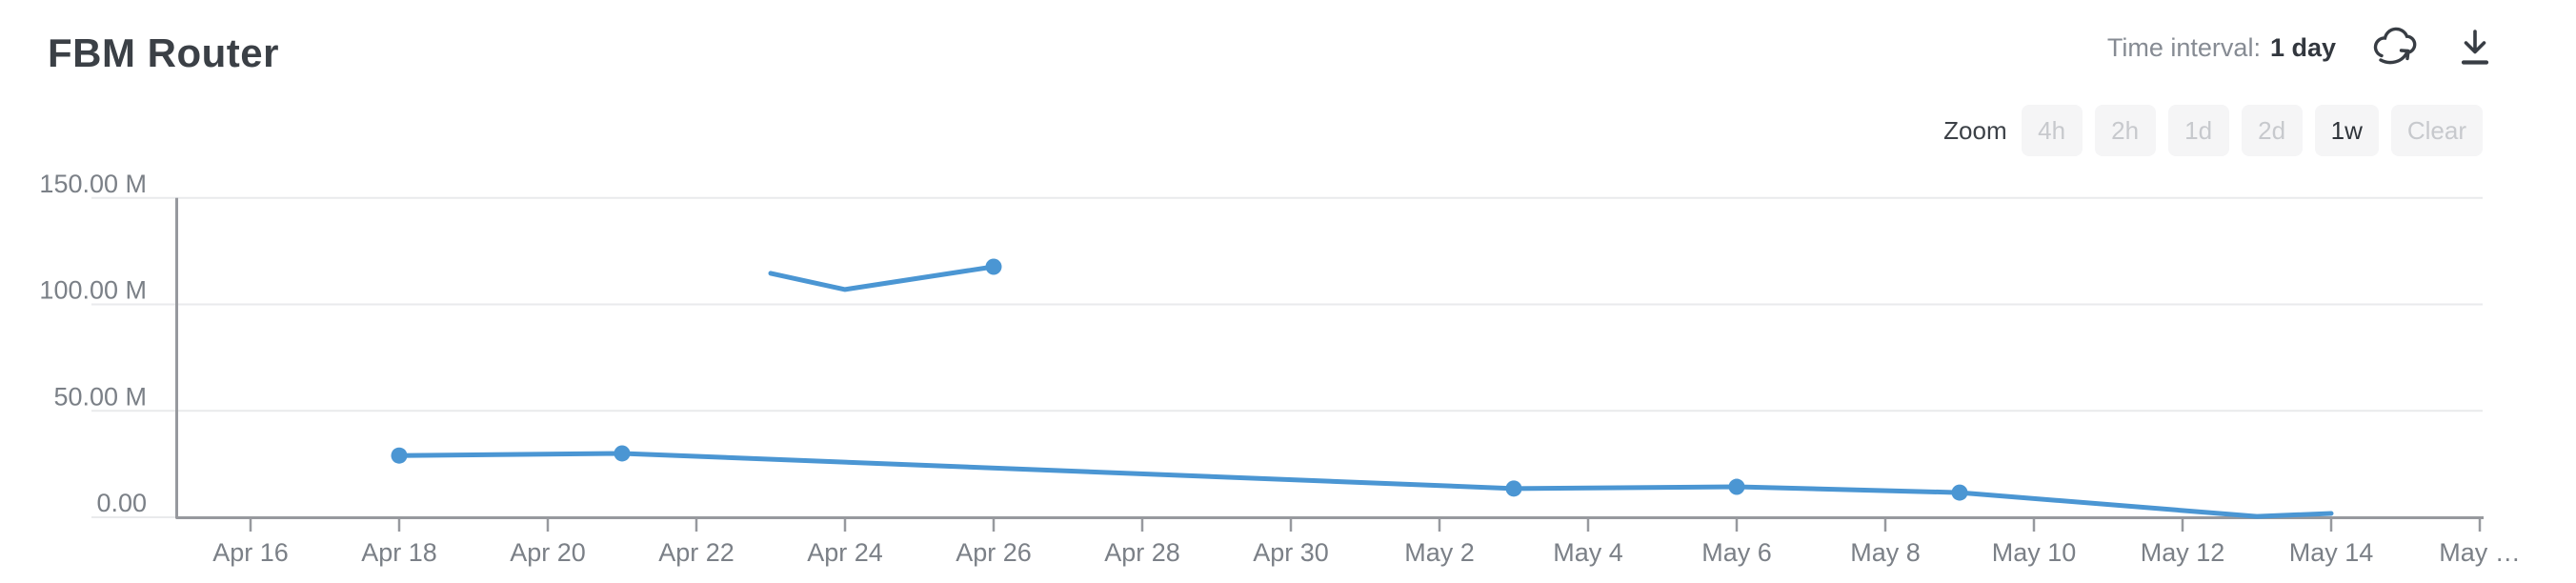 This screenshot has height=583, width=2576. I want to click on x-axis-label: Apr 30, so click(1291, 552).